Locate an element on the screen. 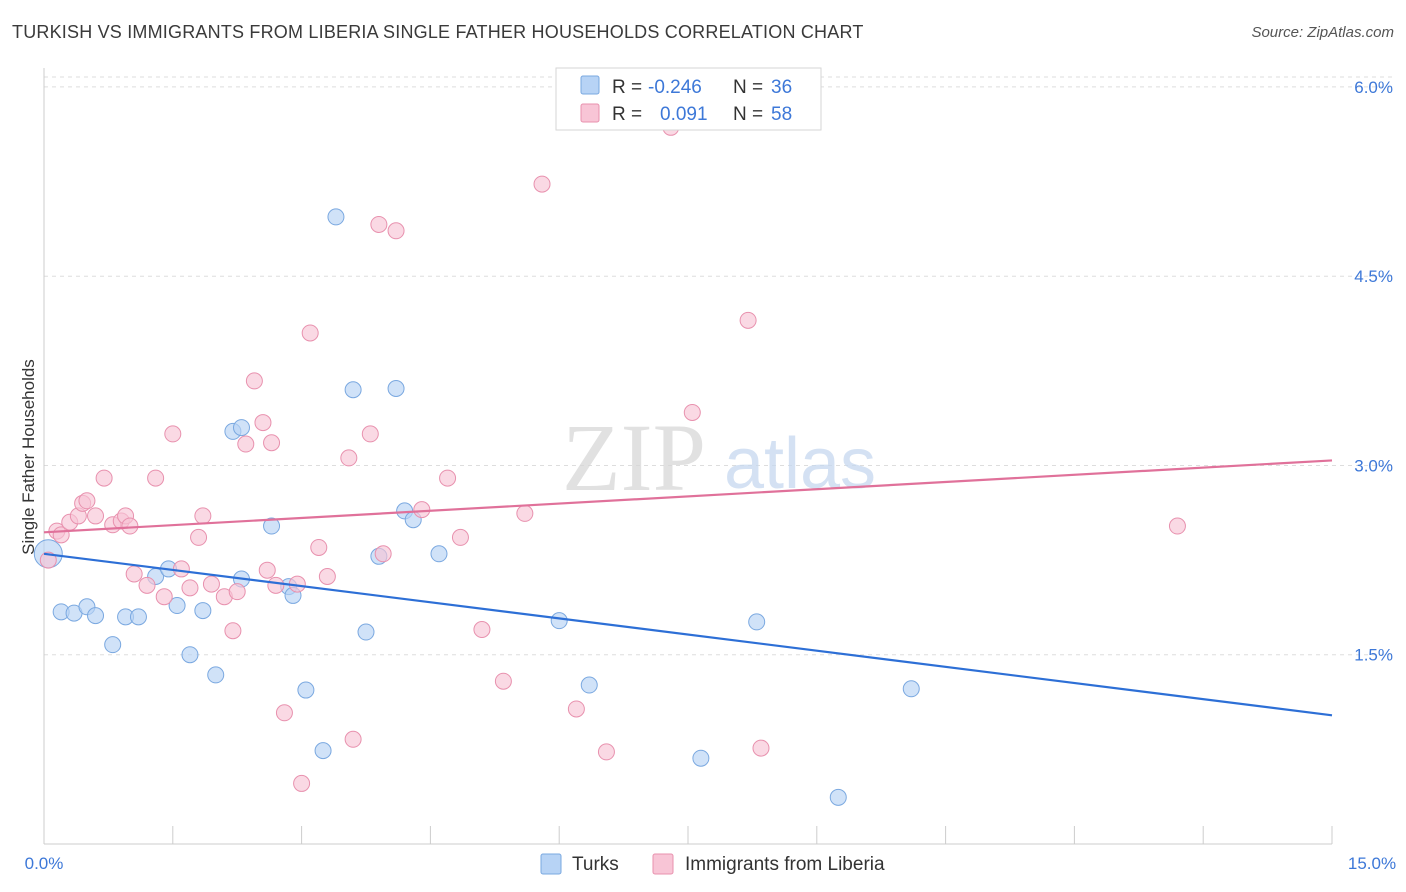 This screenshot has height=892, width=1406. legend-liberia-swatch is located at coordinates (663, 864).